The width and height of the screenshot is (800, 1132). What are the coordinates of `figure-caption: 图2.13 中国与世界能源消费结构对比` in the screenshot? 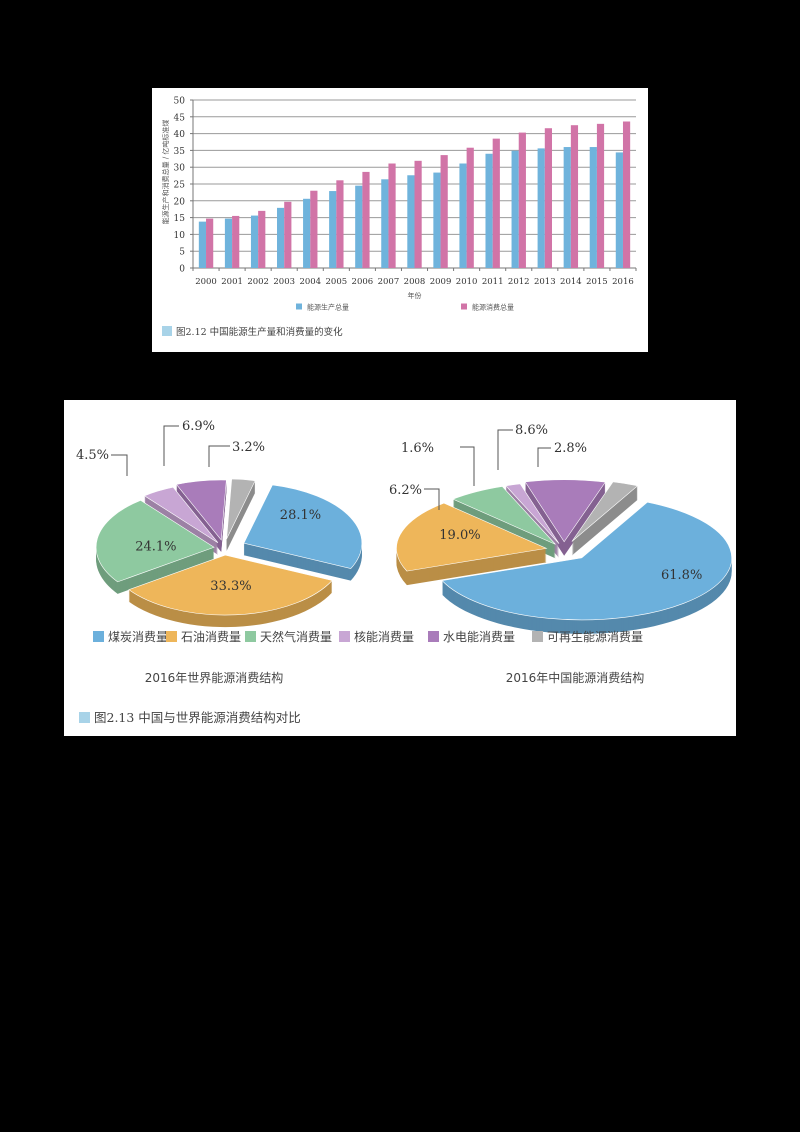 It's located at (197, 717).